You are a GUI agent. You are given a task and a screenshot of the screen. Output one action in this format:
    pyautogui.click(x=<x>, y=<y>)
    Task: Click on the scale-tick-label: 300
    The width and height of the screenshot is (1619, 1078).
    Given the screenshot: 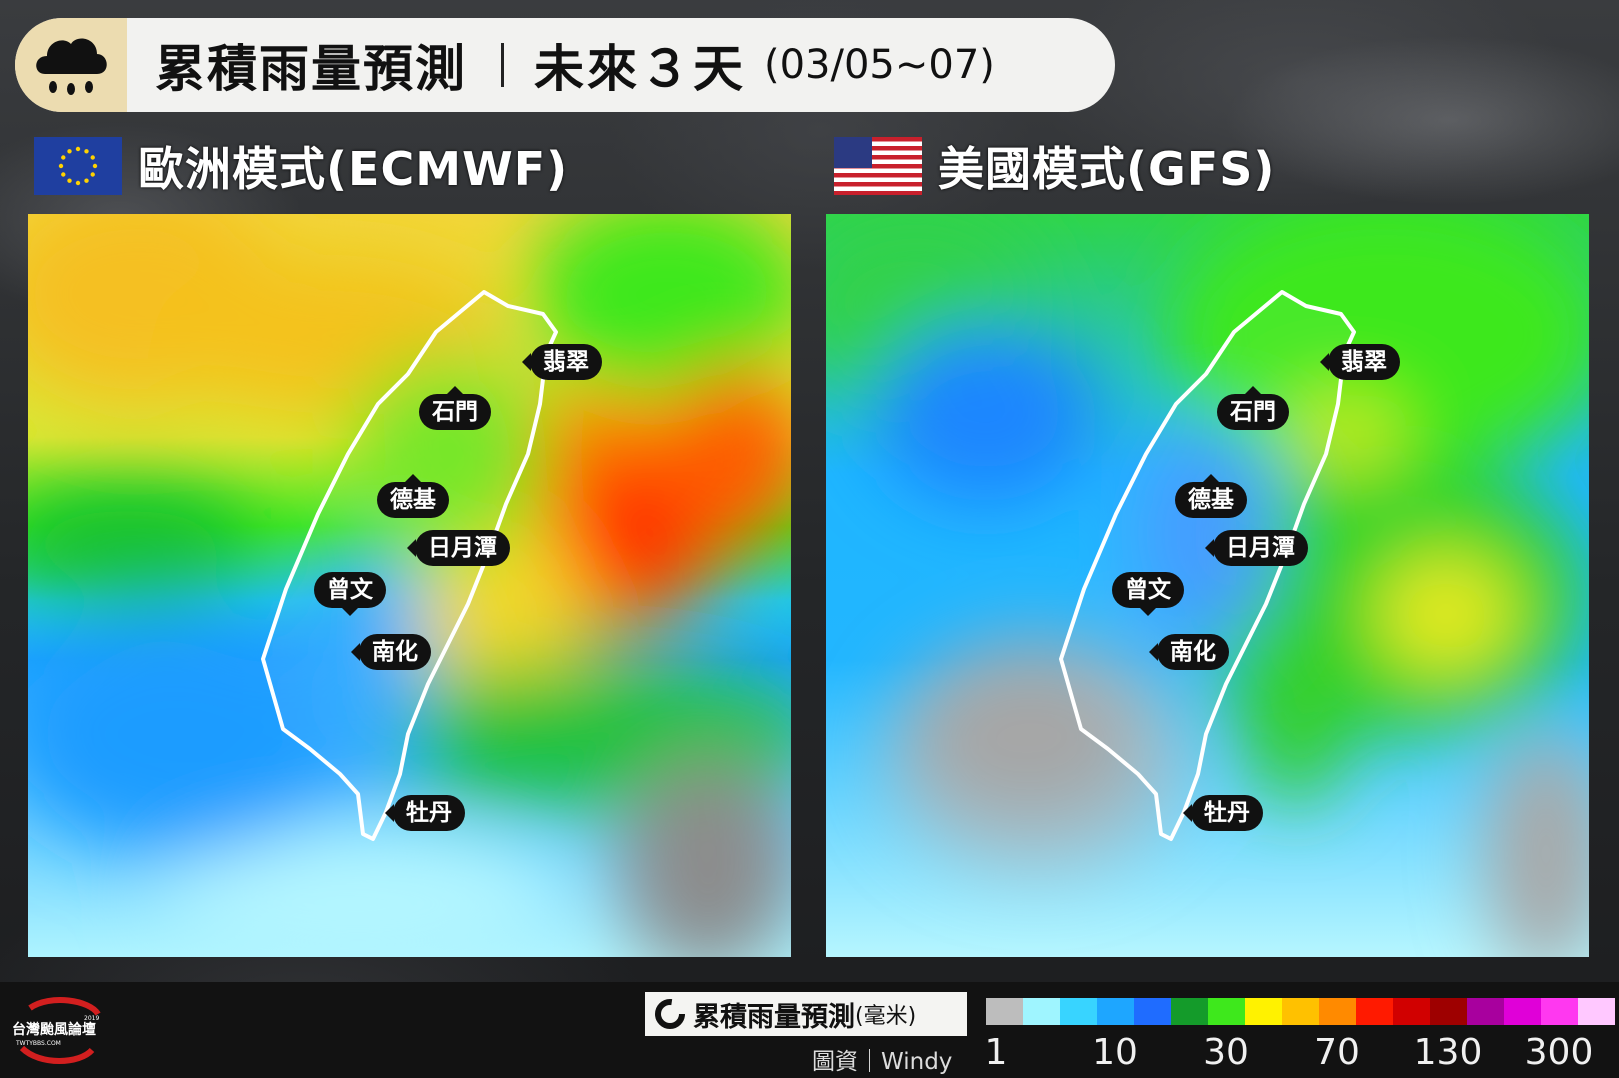 What is the action you would take?
    pyautogui.click(x=1559, y=1052)
    